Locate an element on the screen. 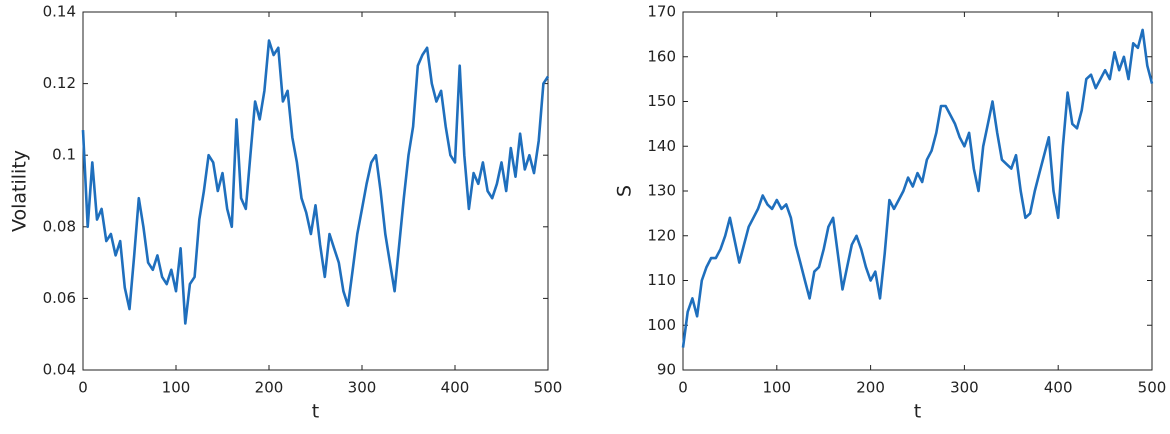 Image resolution: width=1170 pixels, height=434 pixels. y-tick-label: 0.08 is located at coordinates (59, 226).